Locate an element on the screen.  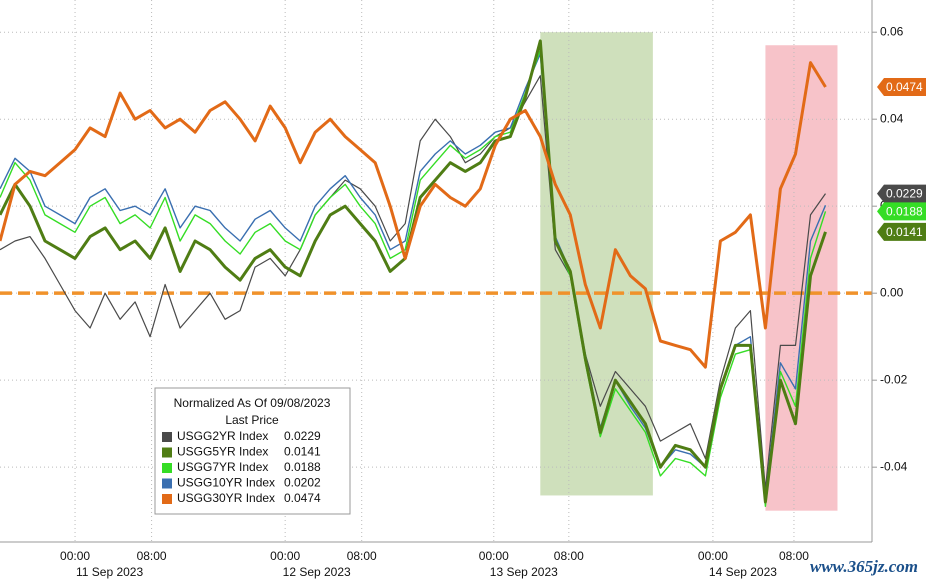
value-tag-label: 0.0474 is located at coordinates (904, 87).